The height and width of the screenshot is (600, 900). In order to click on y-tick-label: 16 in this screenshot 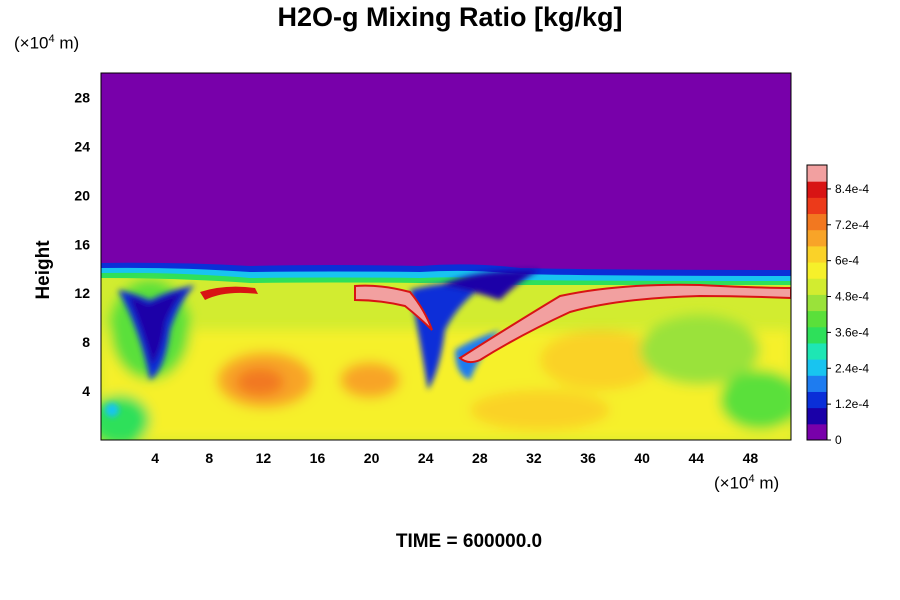, I will do `click(82, 244)`.